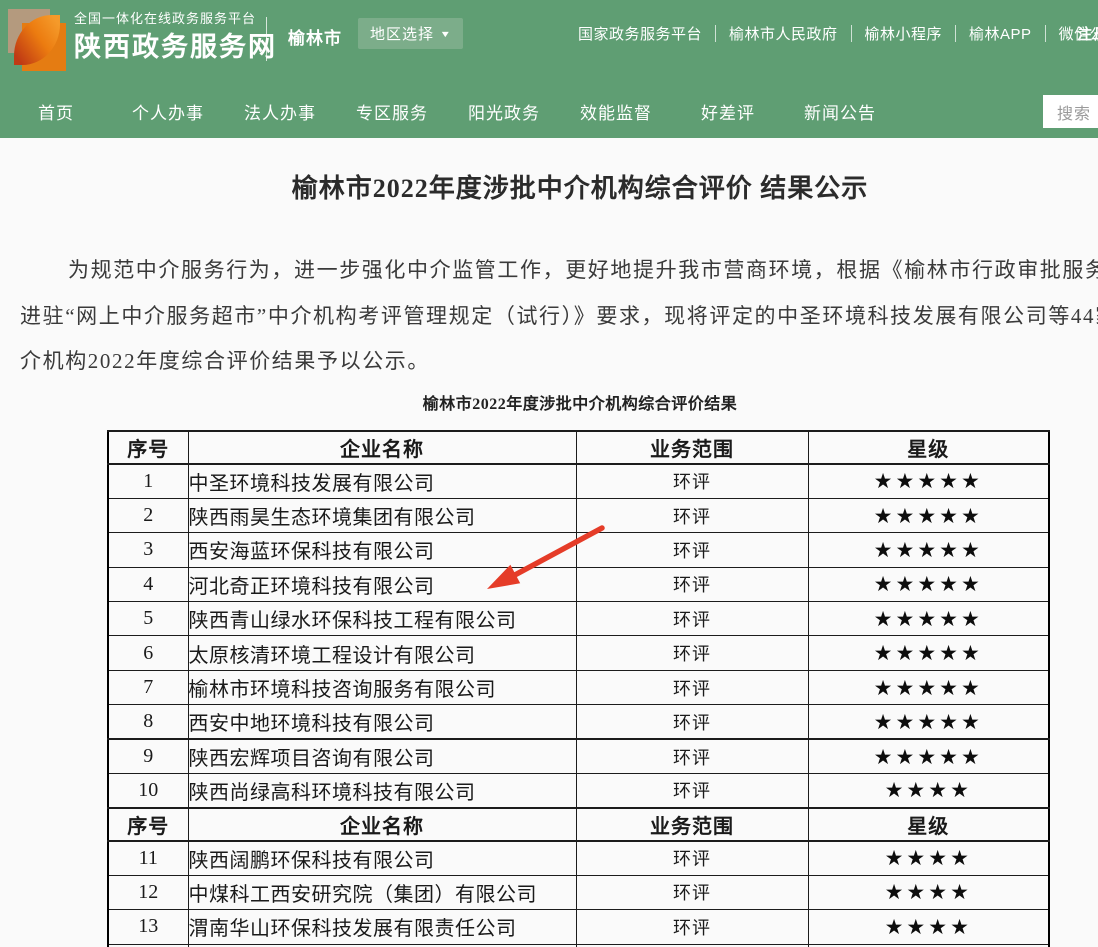 This screenshot has width=1098, height=947. I want to click on cell-index: 10, so click(148, 791).